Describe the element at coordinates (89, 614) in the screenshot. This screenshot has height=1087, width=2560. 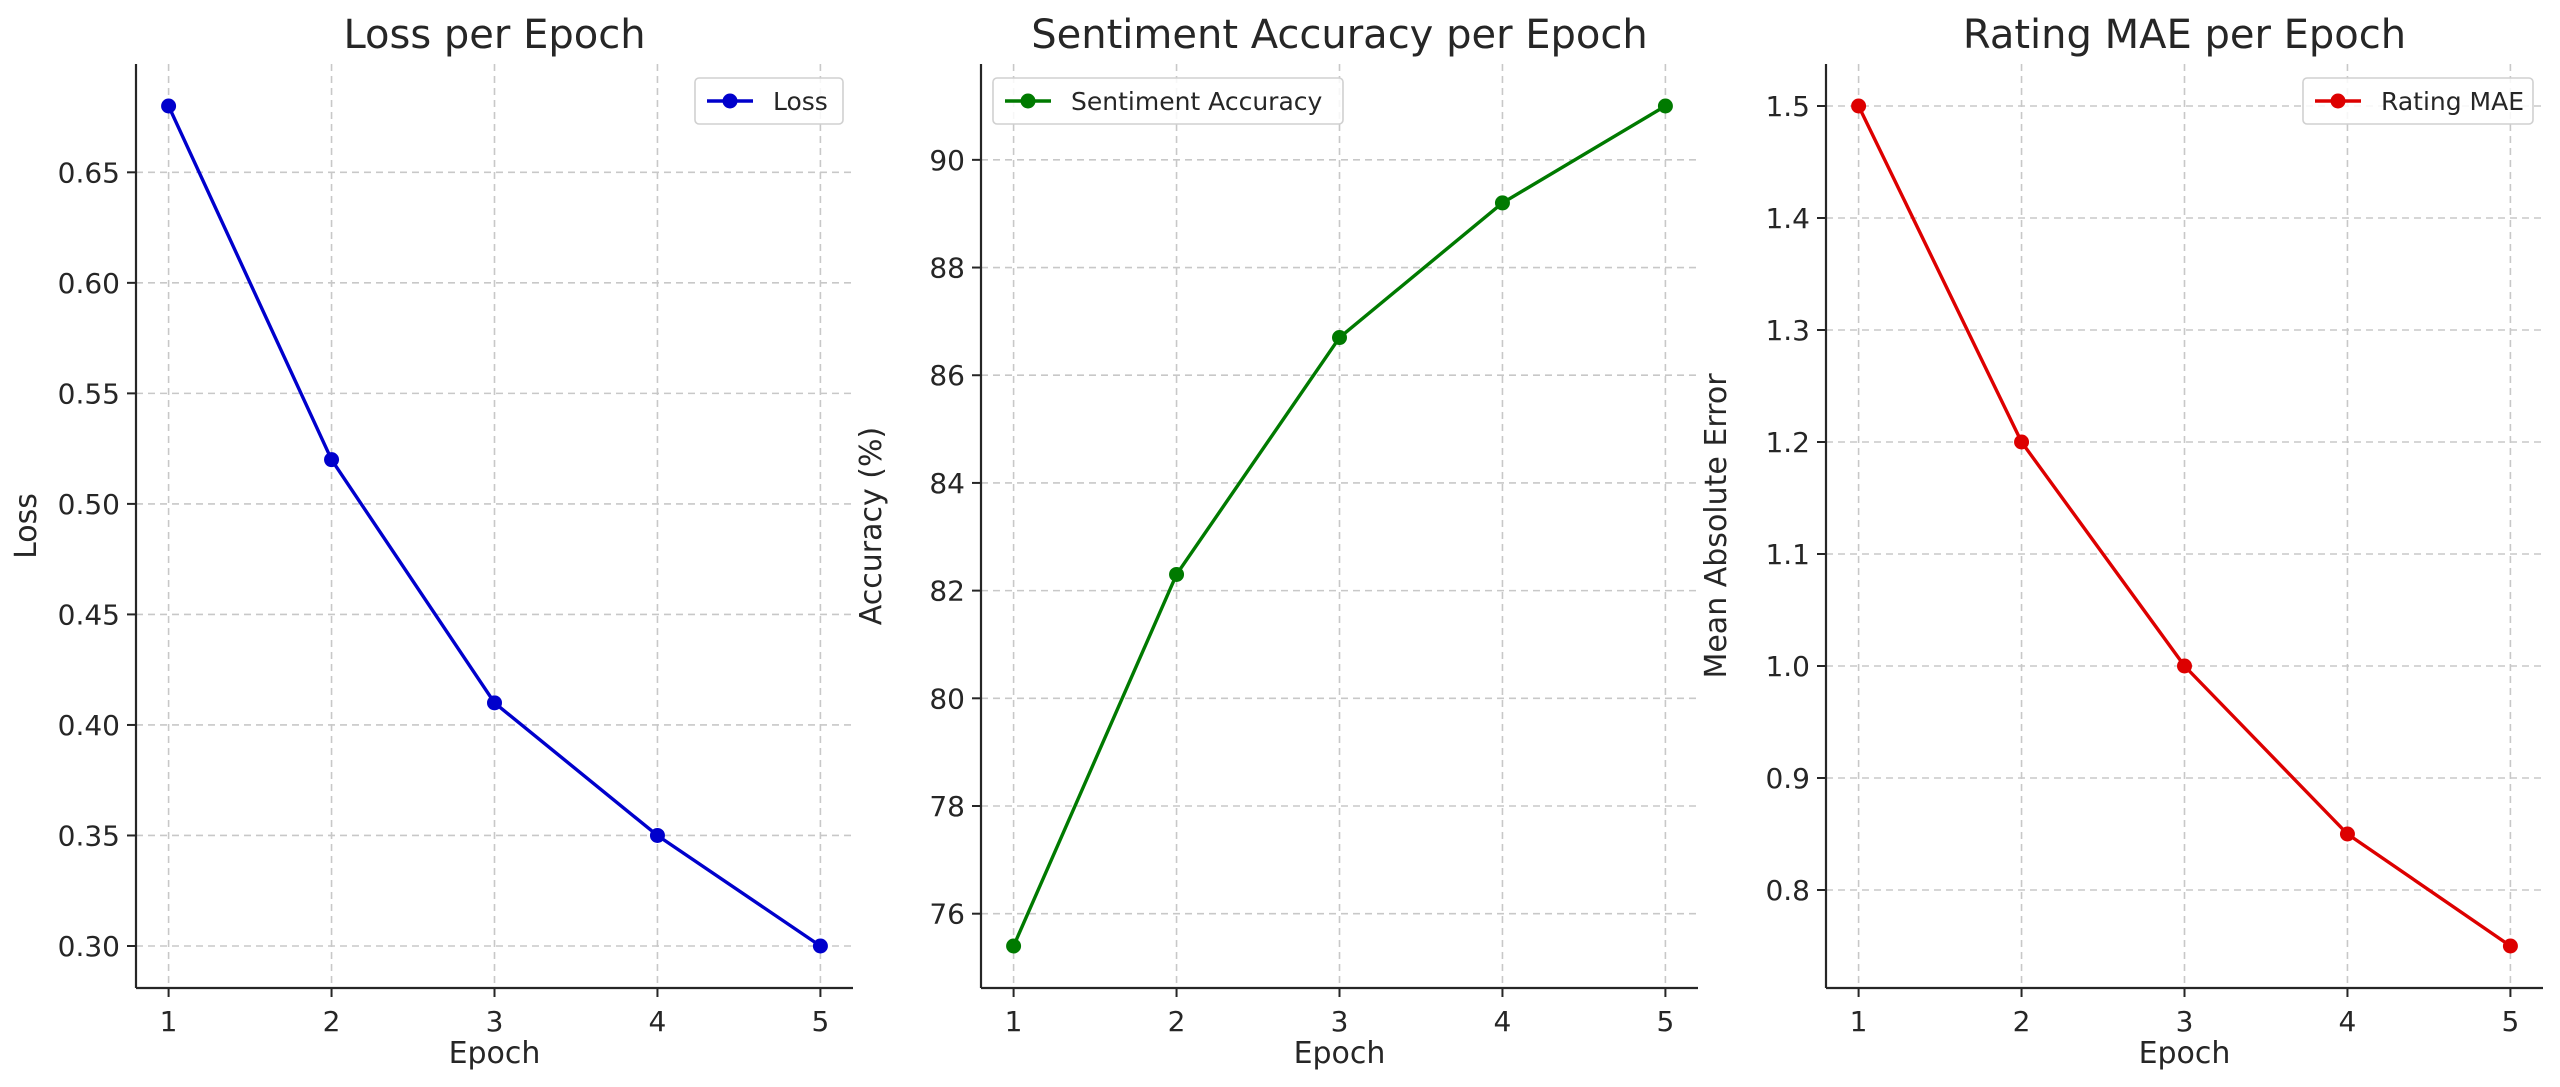
I see `y-tick-label: 0.45` at that location.